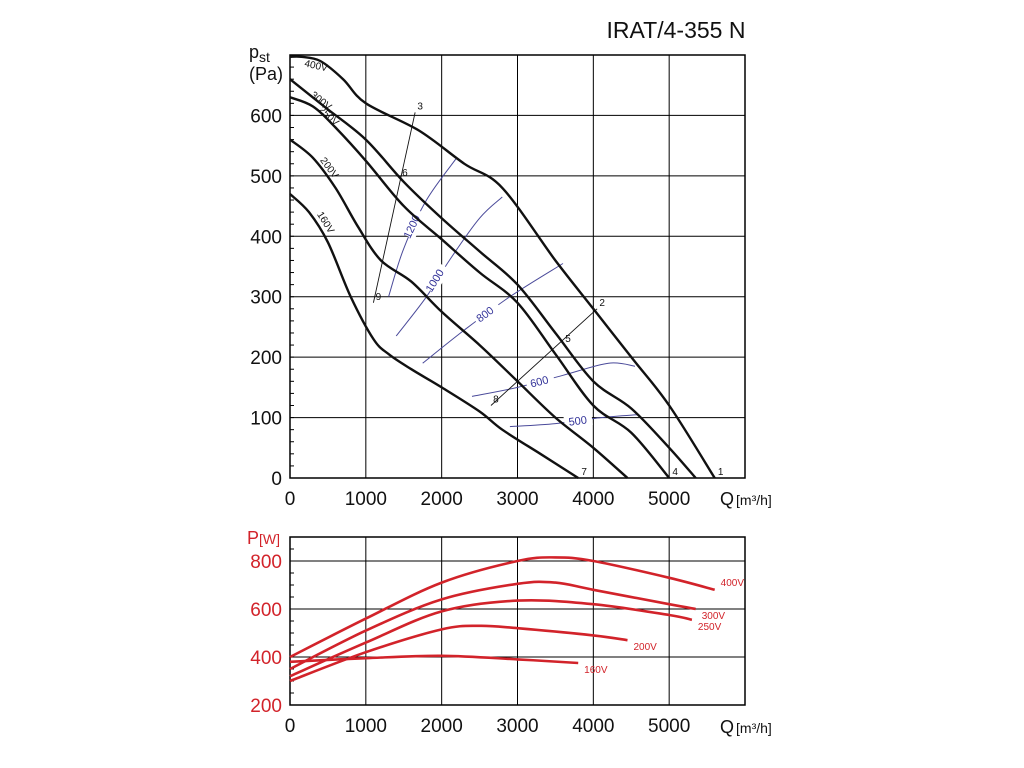 The height and width of the screenshot is (768, 1024). What do you see at coordinates (316, 66) in the screenshot?
I see `pressure-curve-label: 400V` at bounding box center [316, 66].